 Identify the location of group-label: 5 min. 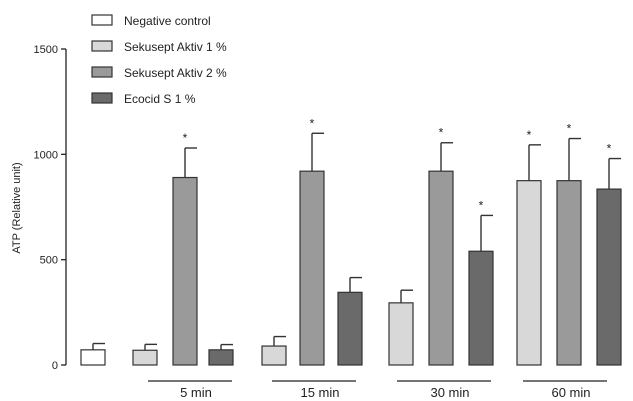
(196, 392).